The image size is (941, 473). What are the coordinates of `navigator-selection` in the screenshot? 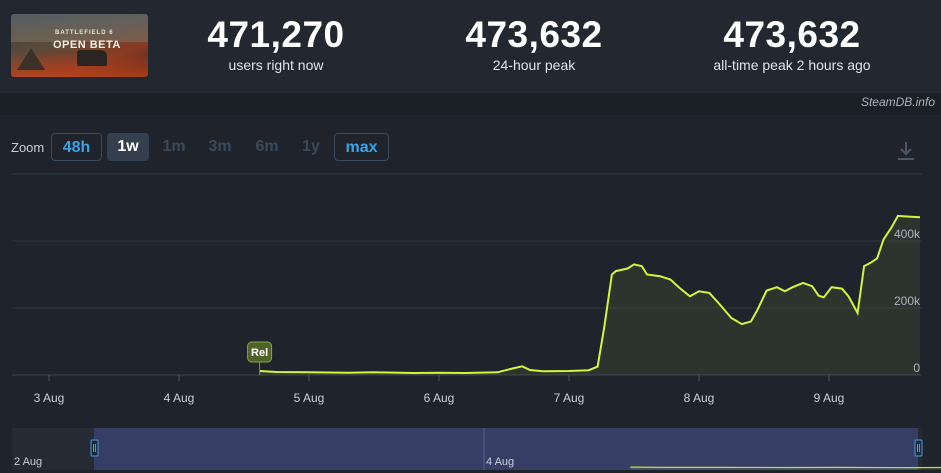 It's located at (506, 449).